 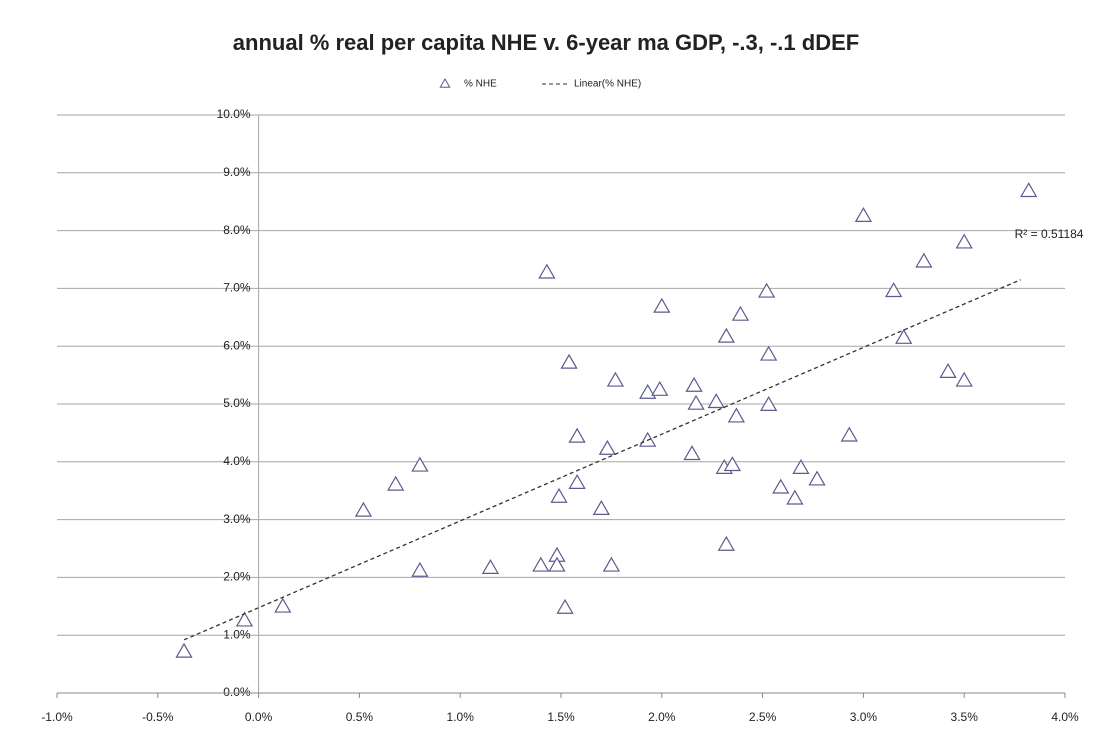 I want to click on y-tick-label: 3.0%, so click(x=237, y=519).